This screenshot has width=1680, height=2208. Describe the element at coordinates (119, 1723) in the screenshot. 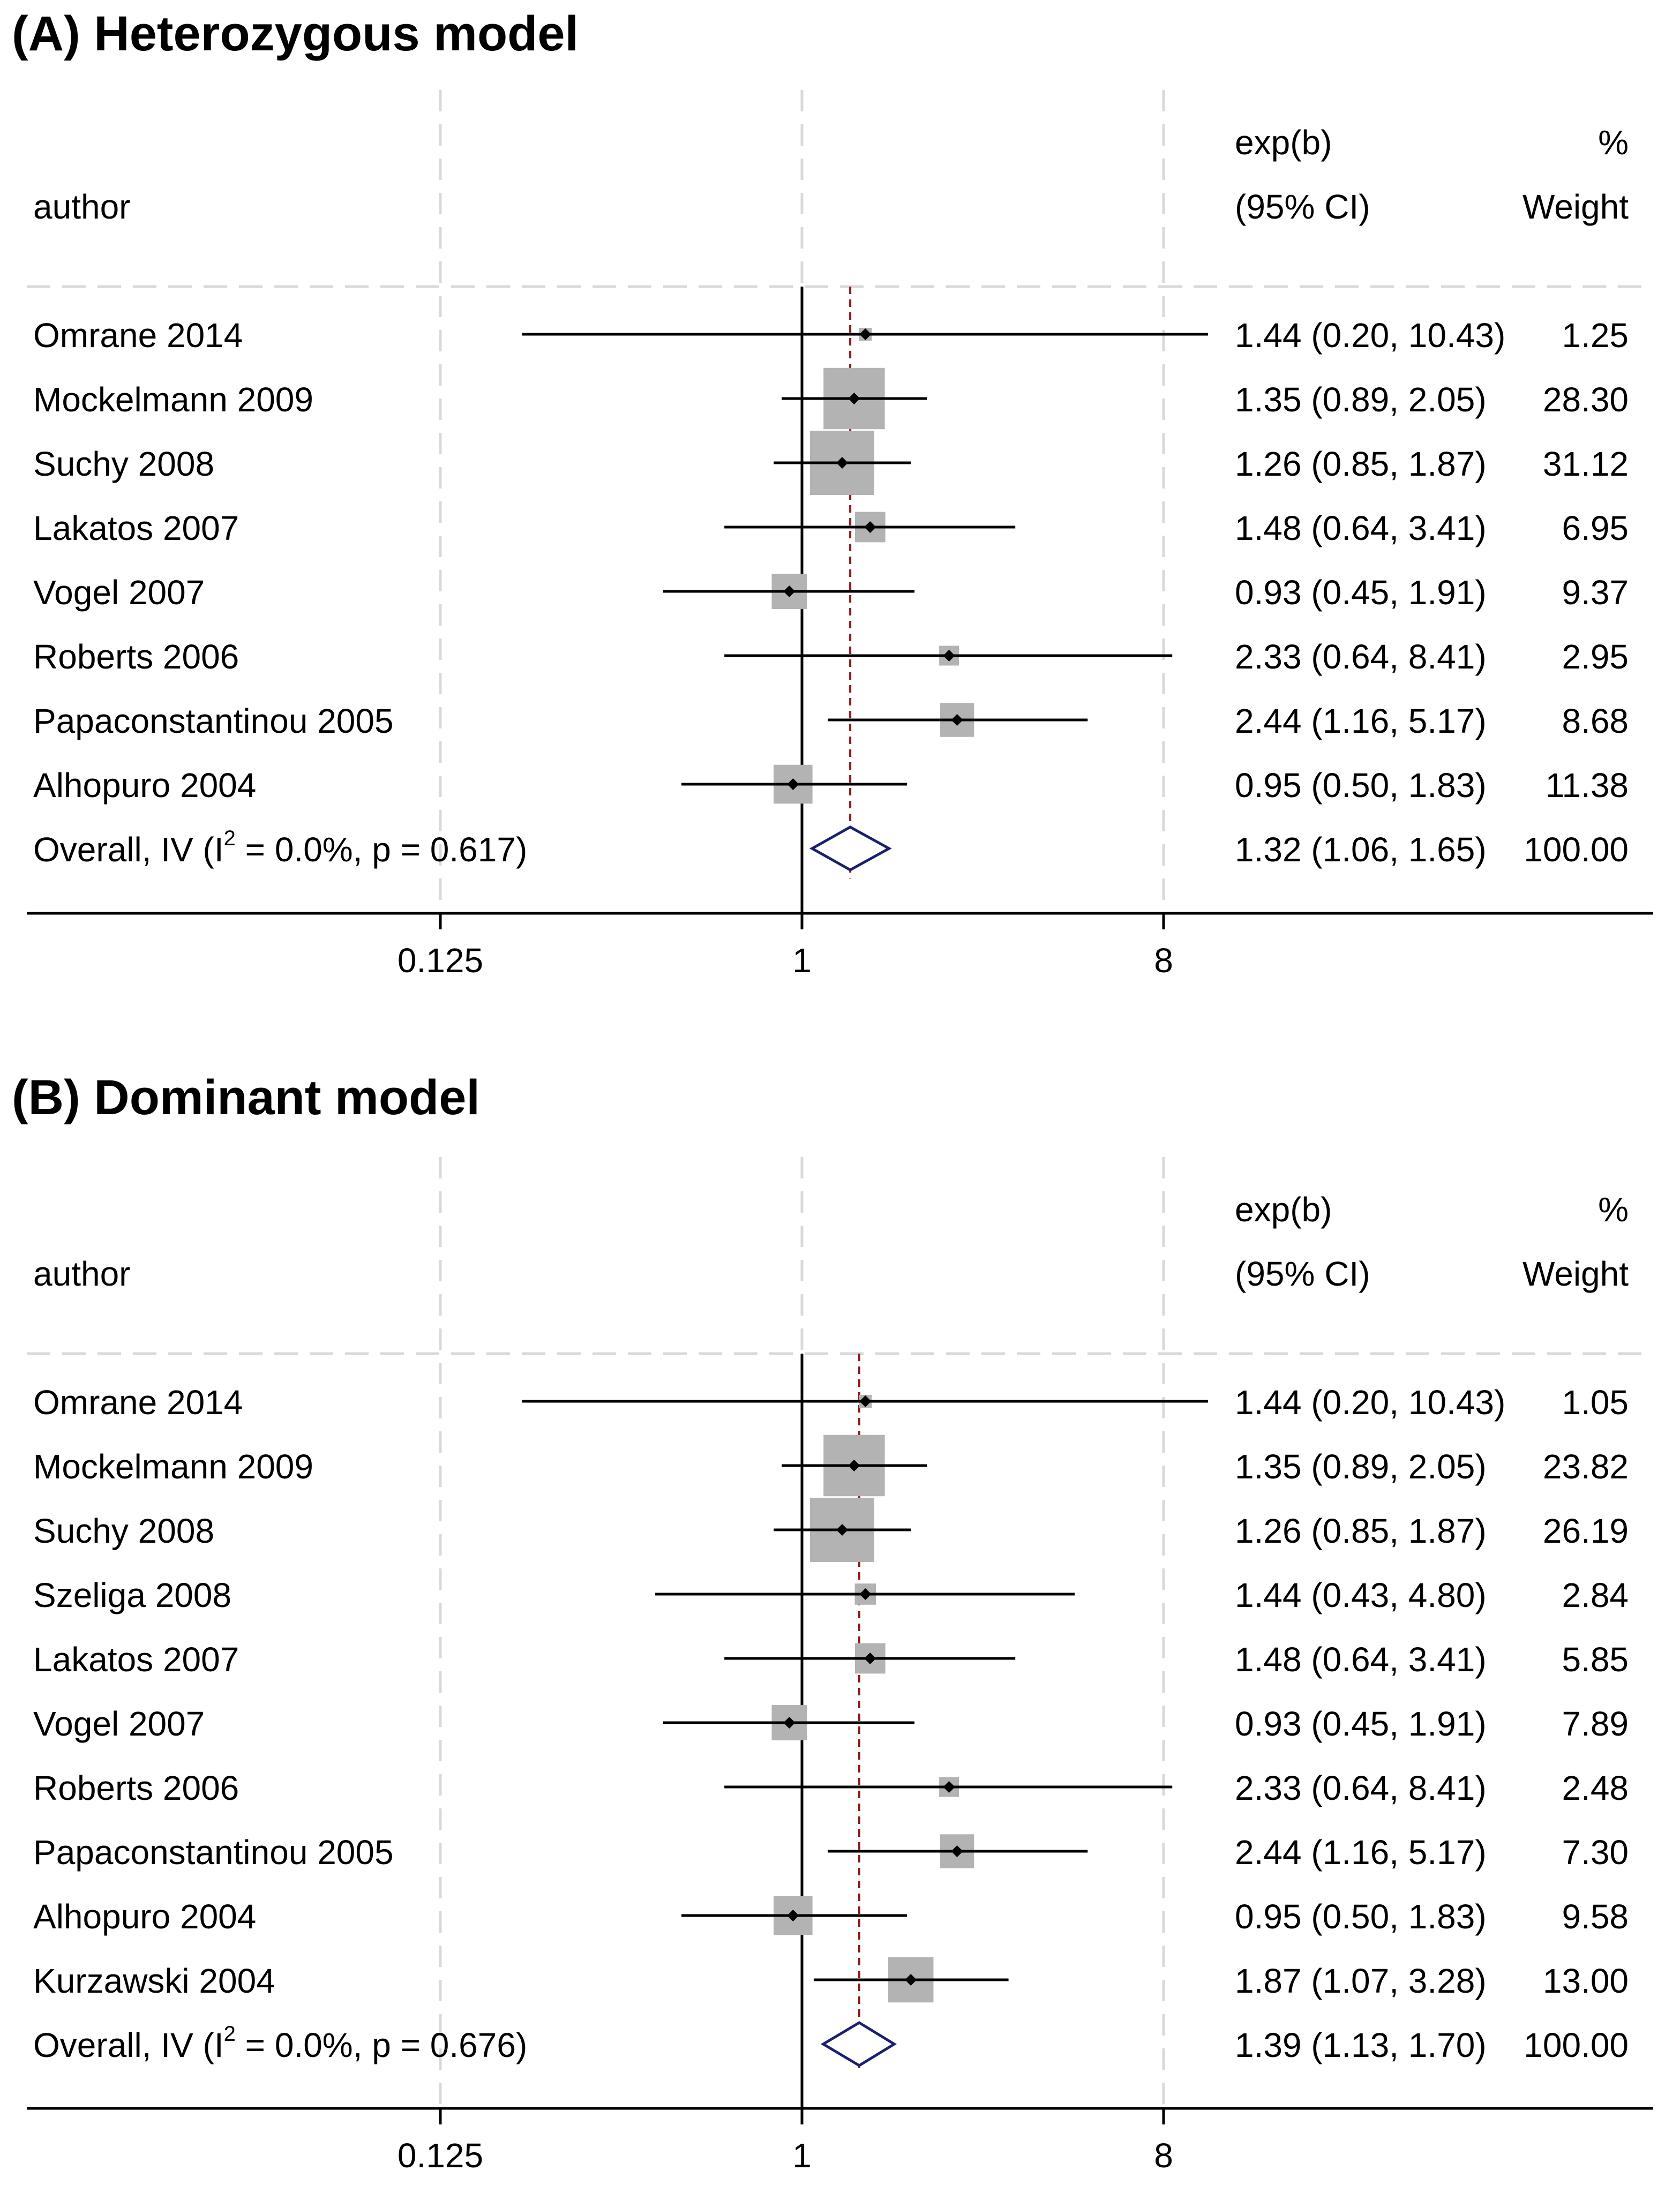

I see `panel-b-study-label: Vogel 2007` at that location.